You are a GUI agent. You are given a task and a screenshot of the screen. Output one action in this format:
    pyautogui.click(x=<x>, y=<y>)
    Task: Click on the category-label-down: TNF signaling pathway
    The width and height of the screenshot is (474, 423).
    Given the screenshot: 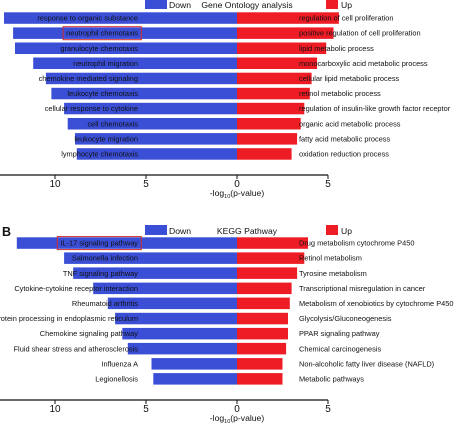 What is the action you would take?
    pyautogui.click(x=100, y=273)
    